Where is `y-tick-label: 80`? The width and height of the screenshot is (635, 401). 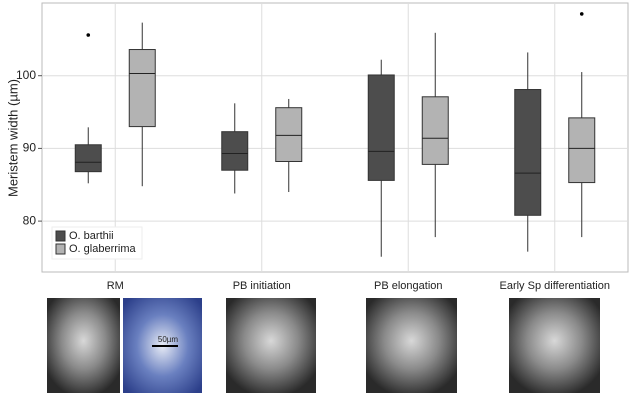 y-tick-label: 80 is located at coordinates (30, 220).